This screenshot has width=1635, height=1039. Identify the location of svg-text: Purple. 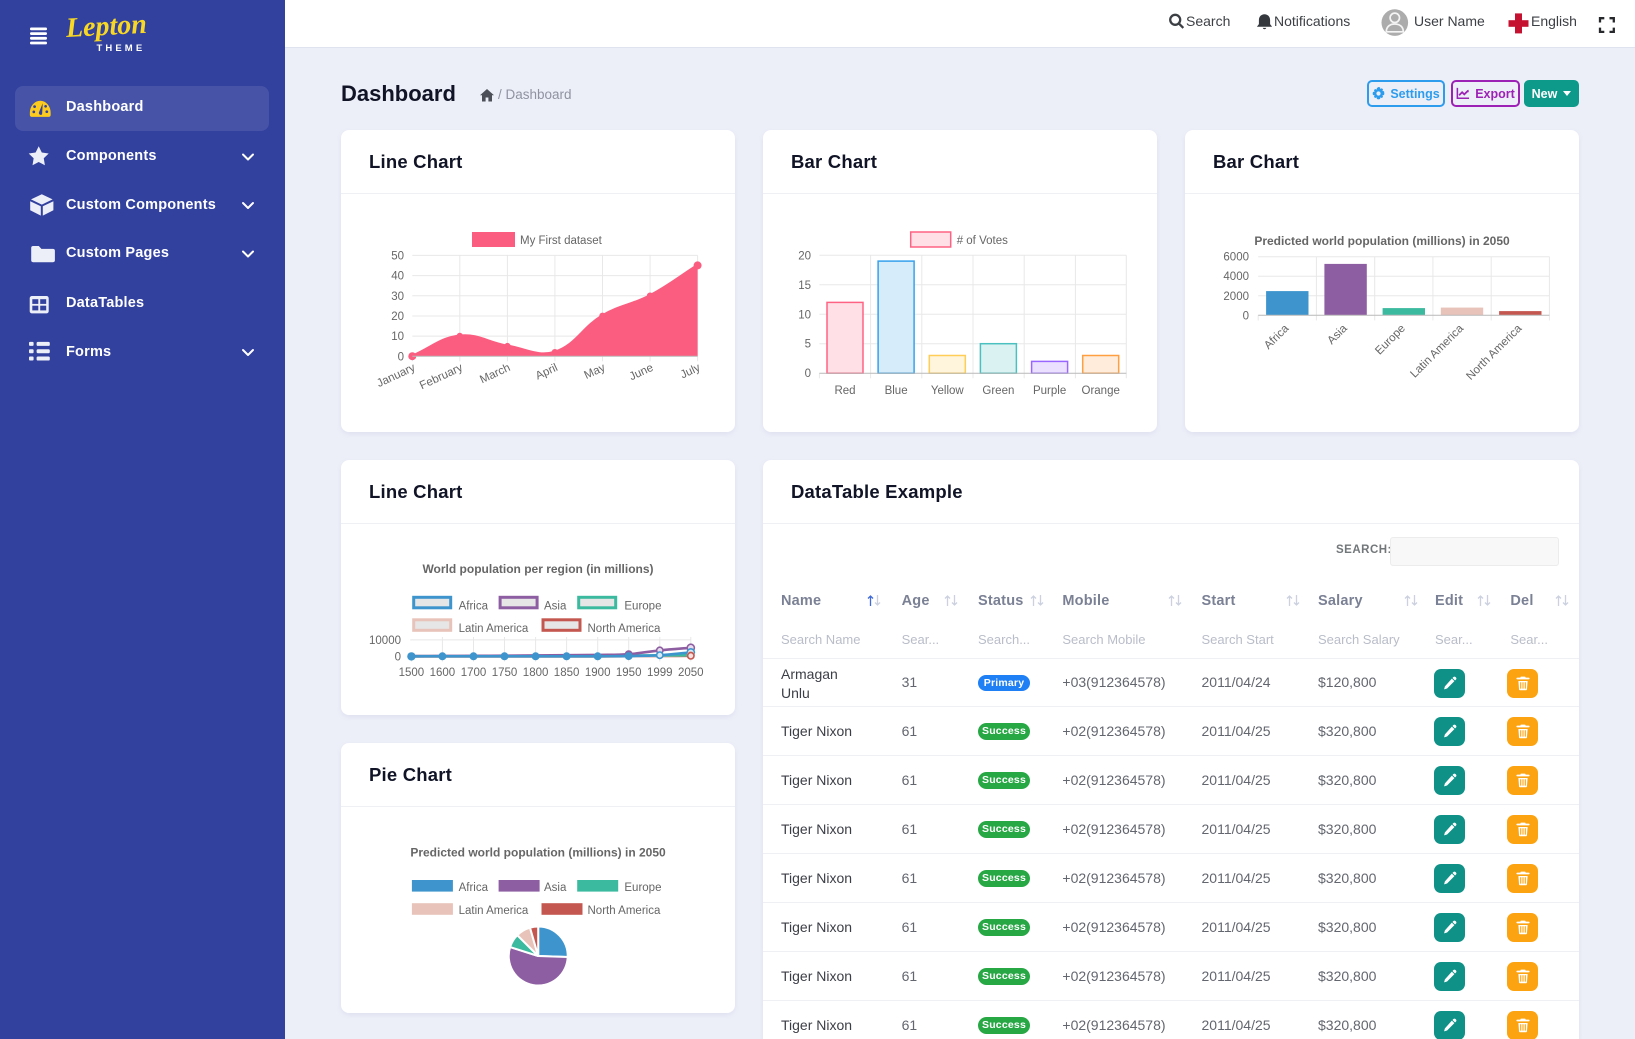
(1049, 391).